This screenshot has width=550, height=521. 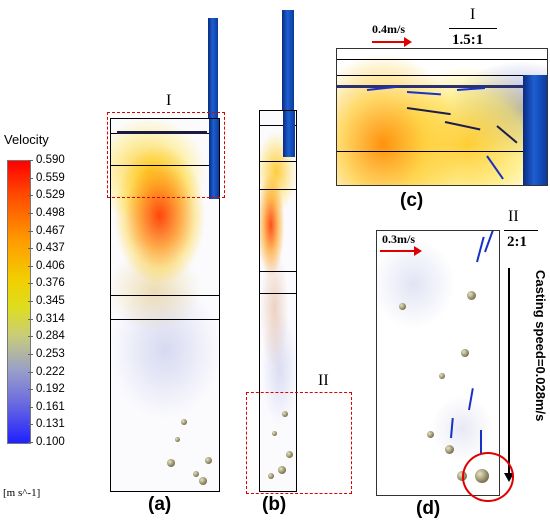 What do you see at coordinates (388, 29) in the screenshot?
I see `panel-c-scale-label: 0.4m/s` at bounding box center [388, 29].